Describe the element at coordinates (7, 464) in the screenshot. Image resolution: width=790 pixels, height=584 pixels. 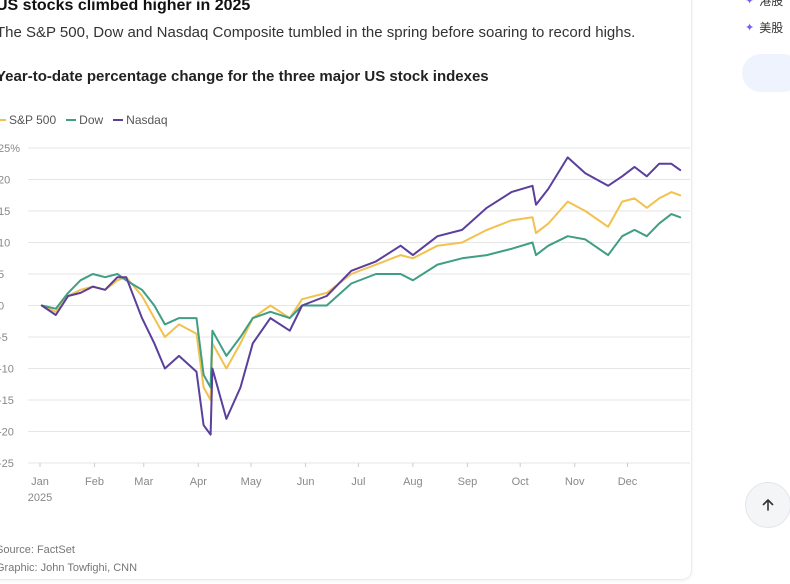
I see `y-tick-label: -25` at that location.